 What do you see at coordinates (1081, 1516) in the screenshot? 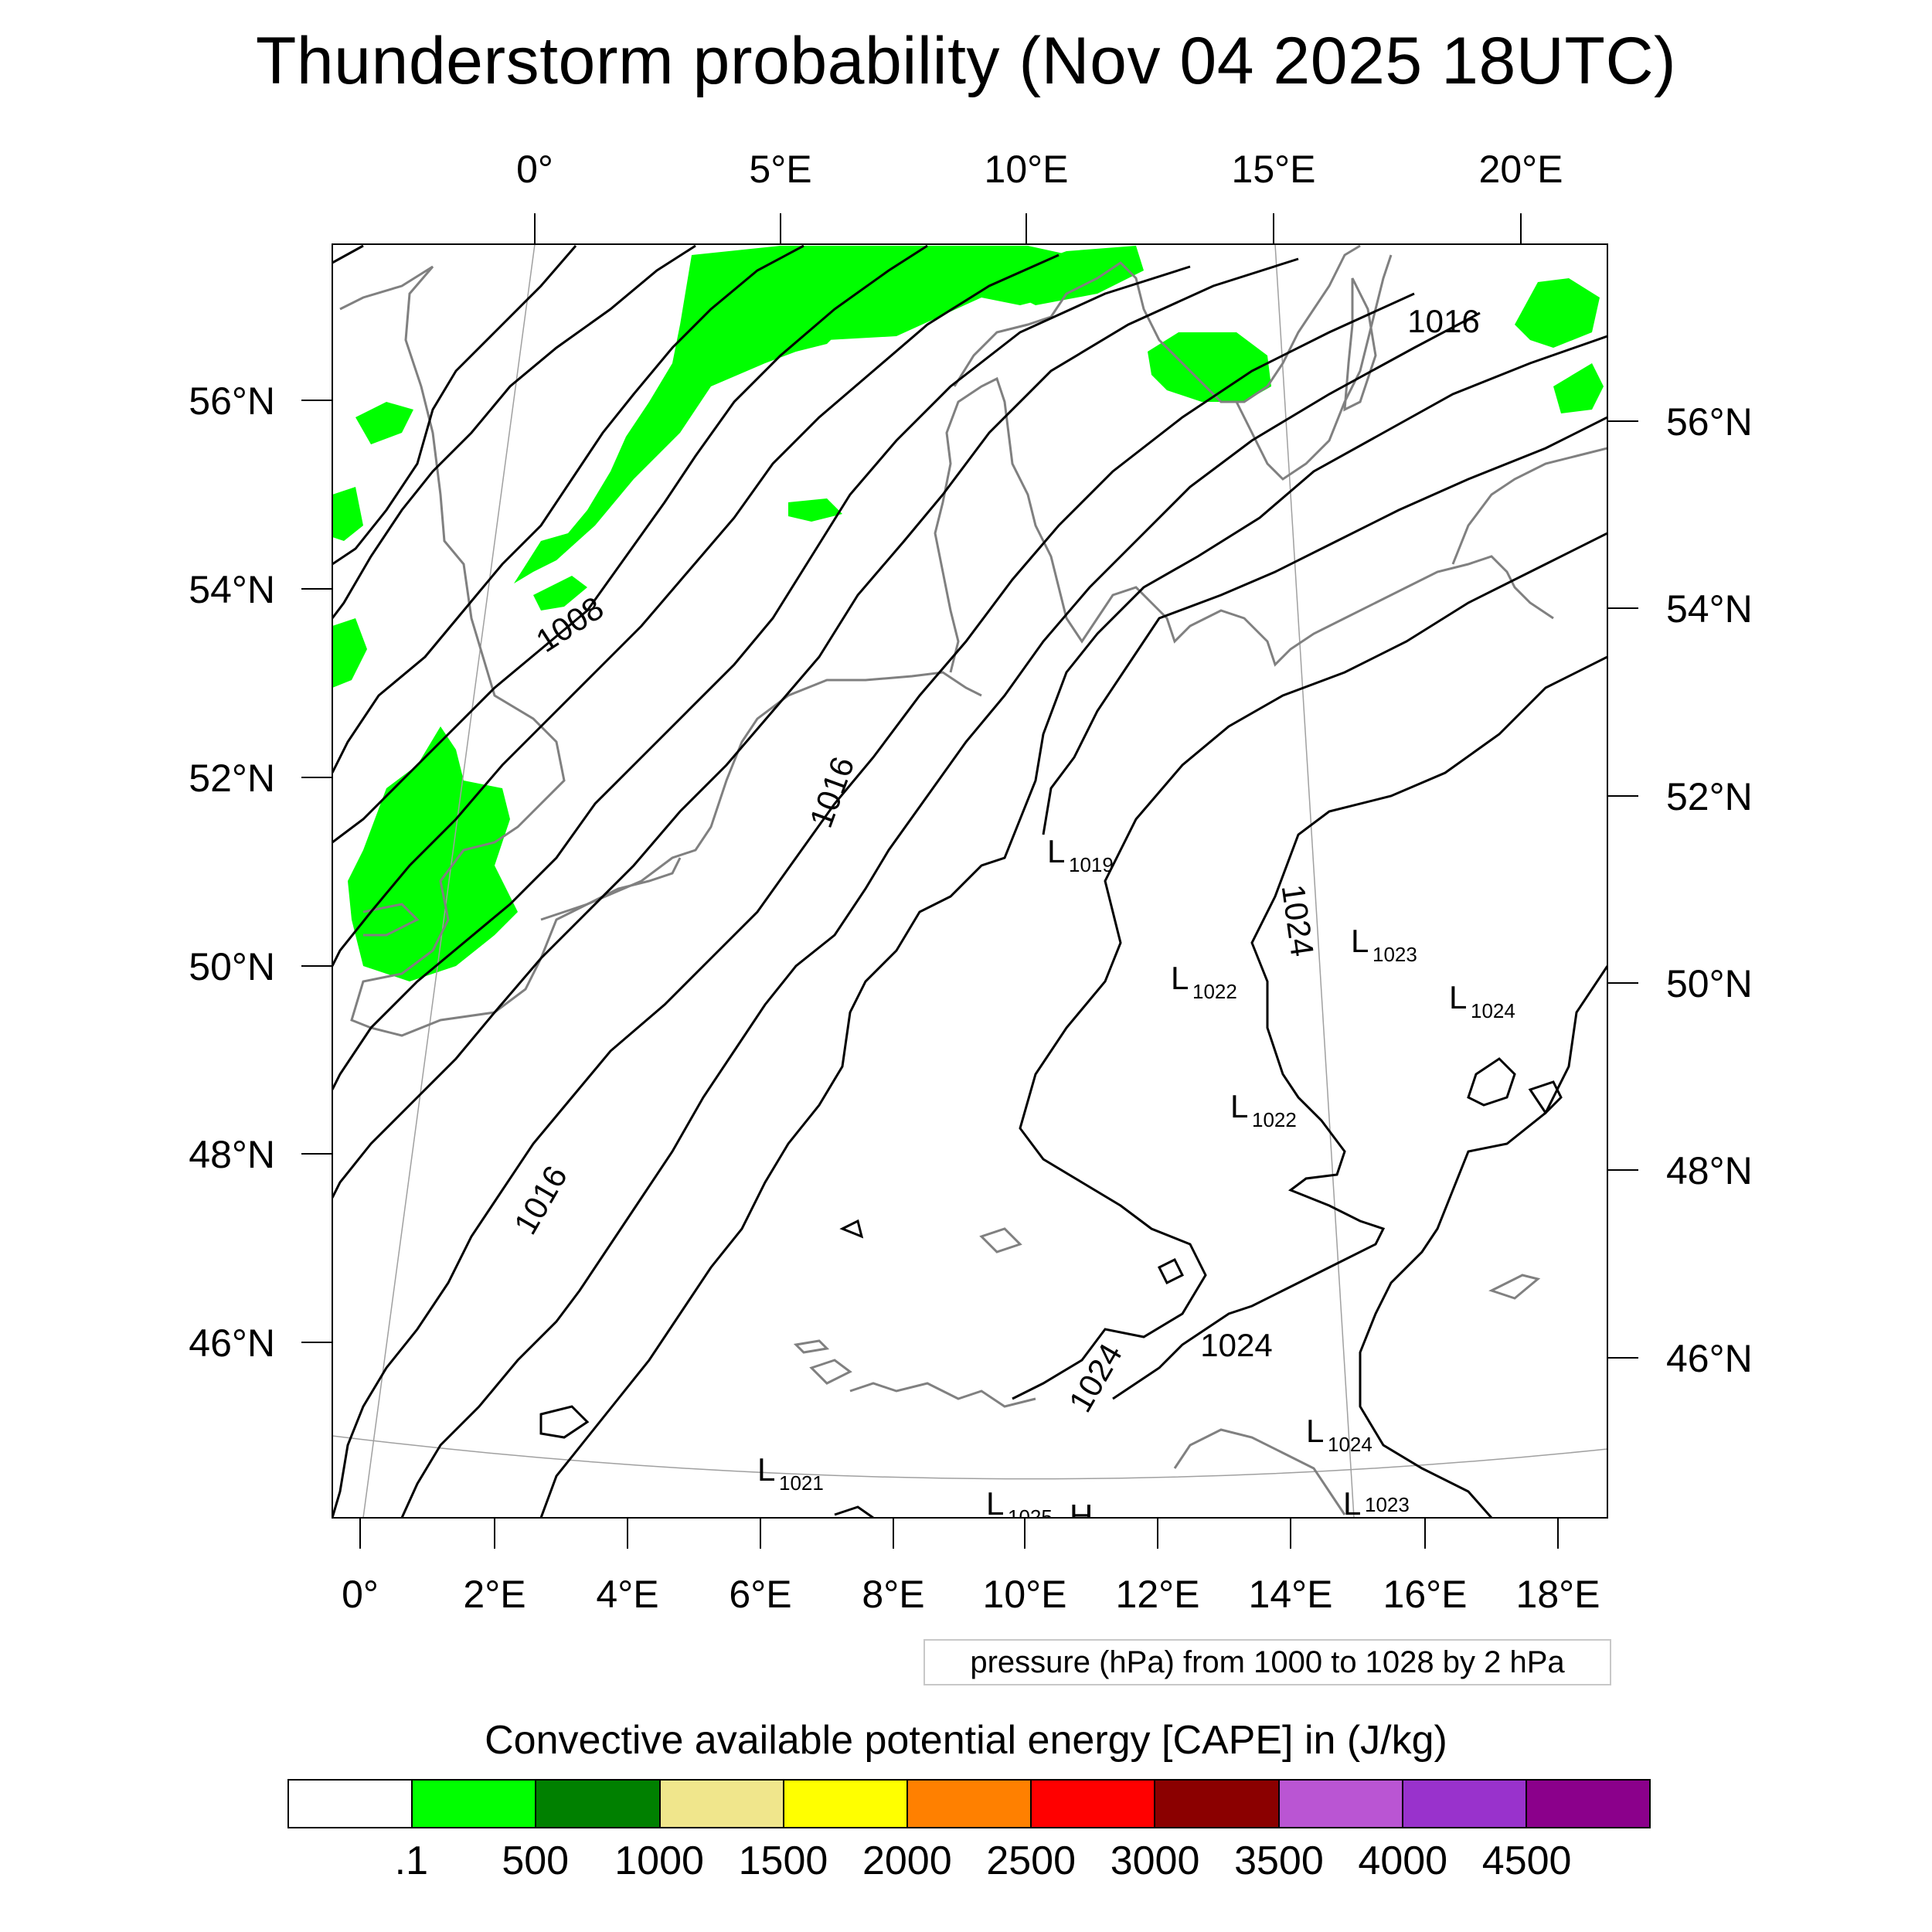
I see `svg-text: H` at bounding box center [1081, 1516].